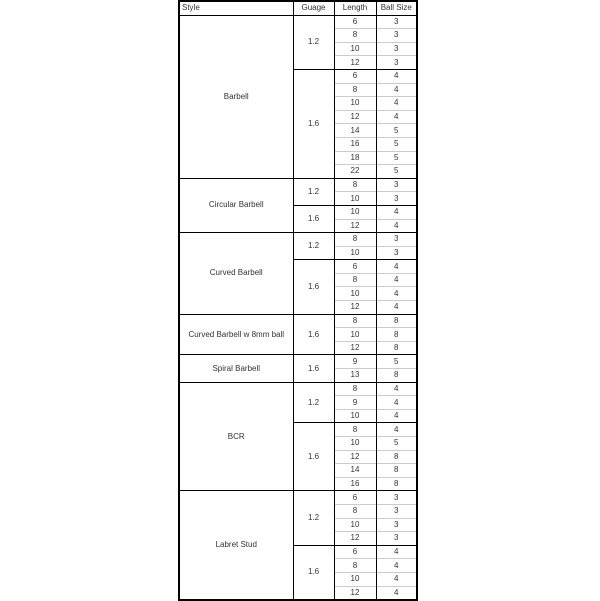  I want to click on length-cell: 13, so click(355, 375).